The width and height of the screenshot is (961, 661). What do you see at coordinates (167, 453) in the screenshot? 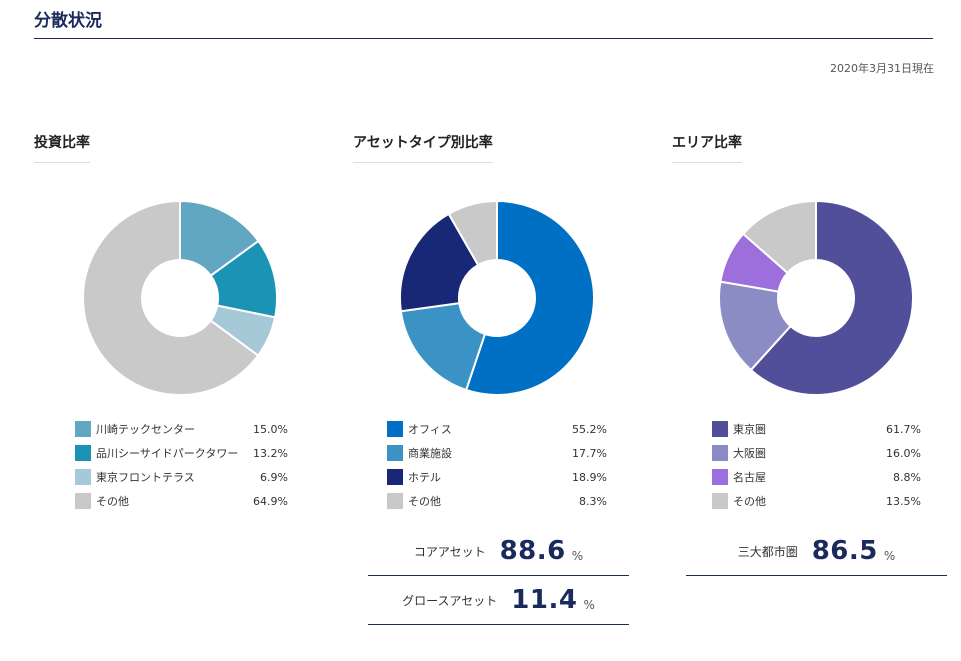
I see `legend-label: 品川シーサイドパークタワー` at bounding box center [167, 453].